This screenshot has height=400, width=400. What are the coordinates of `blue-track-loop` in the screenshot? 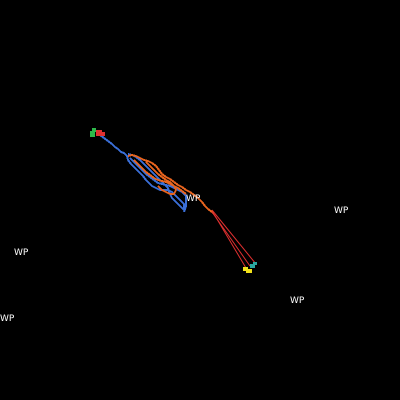 It's located at (158, 185).